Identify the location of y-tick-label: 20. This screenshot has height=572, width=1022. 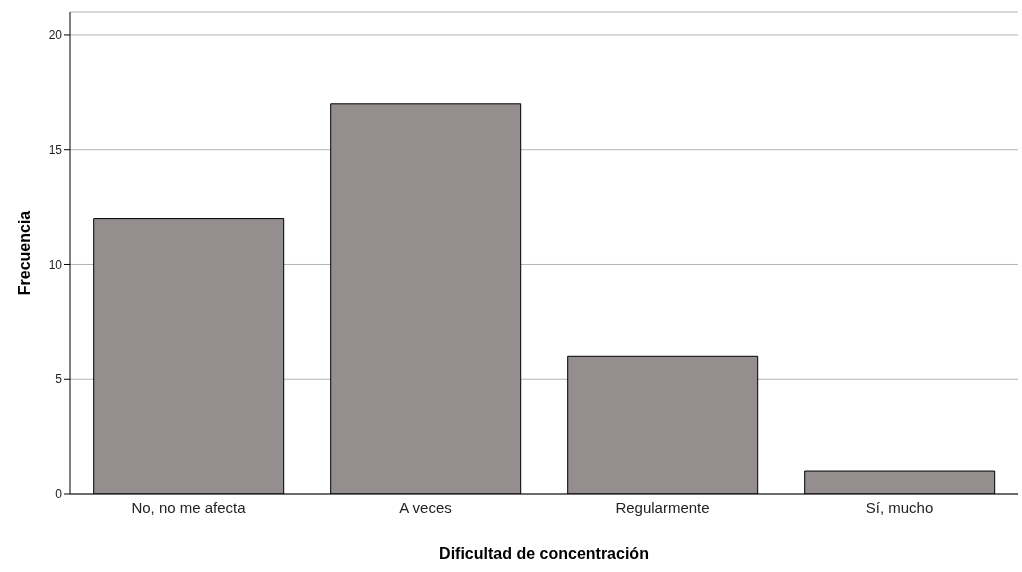
(55, 35).